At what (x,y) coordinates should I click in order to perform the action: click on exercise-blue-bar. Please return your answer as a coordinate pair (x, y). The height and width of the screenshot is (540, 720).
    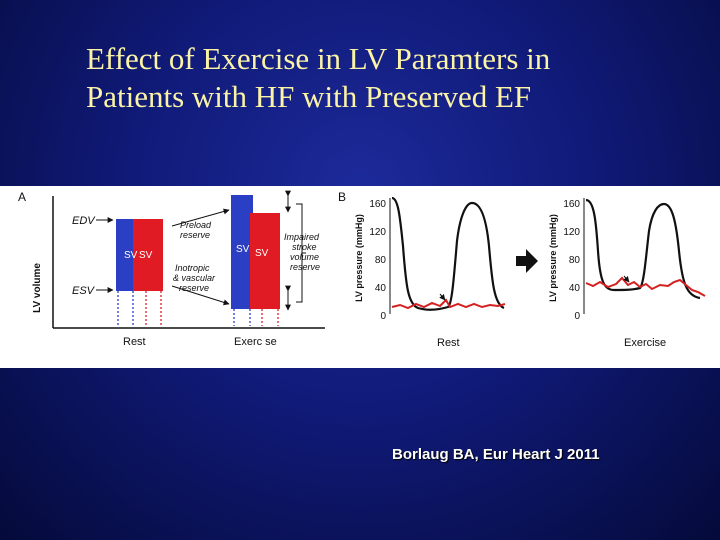
    Looking at the image, I should click on (242, 252).